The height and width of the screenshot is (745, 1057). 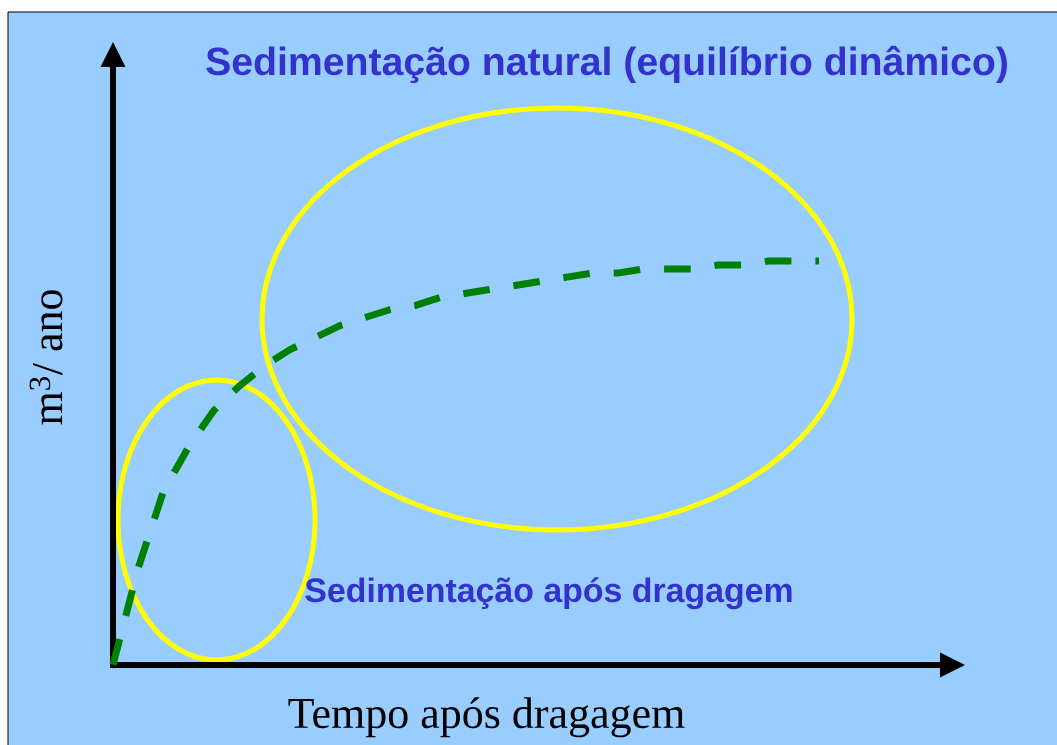 What do you see at coordinates (548, 593) in the screenshot?
I see `annotation: Sedimentação após dragagem` at bounding box center [548, 593].